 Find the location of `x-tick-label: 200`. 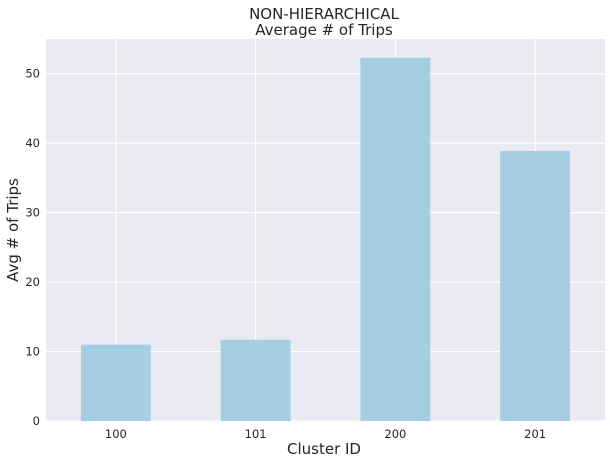

x-tick-label: 200 is located at coordinates (395, 434).